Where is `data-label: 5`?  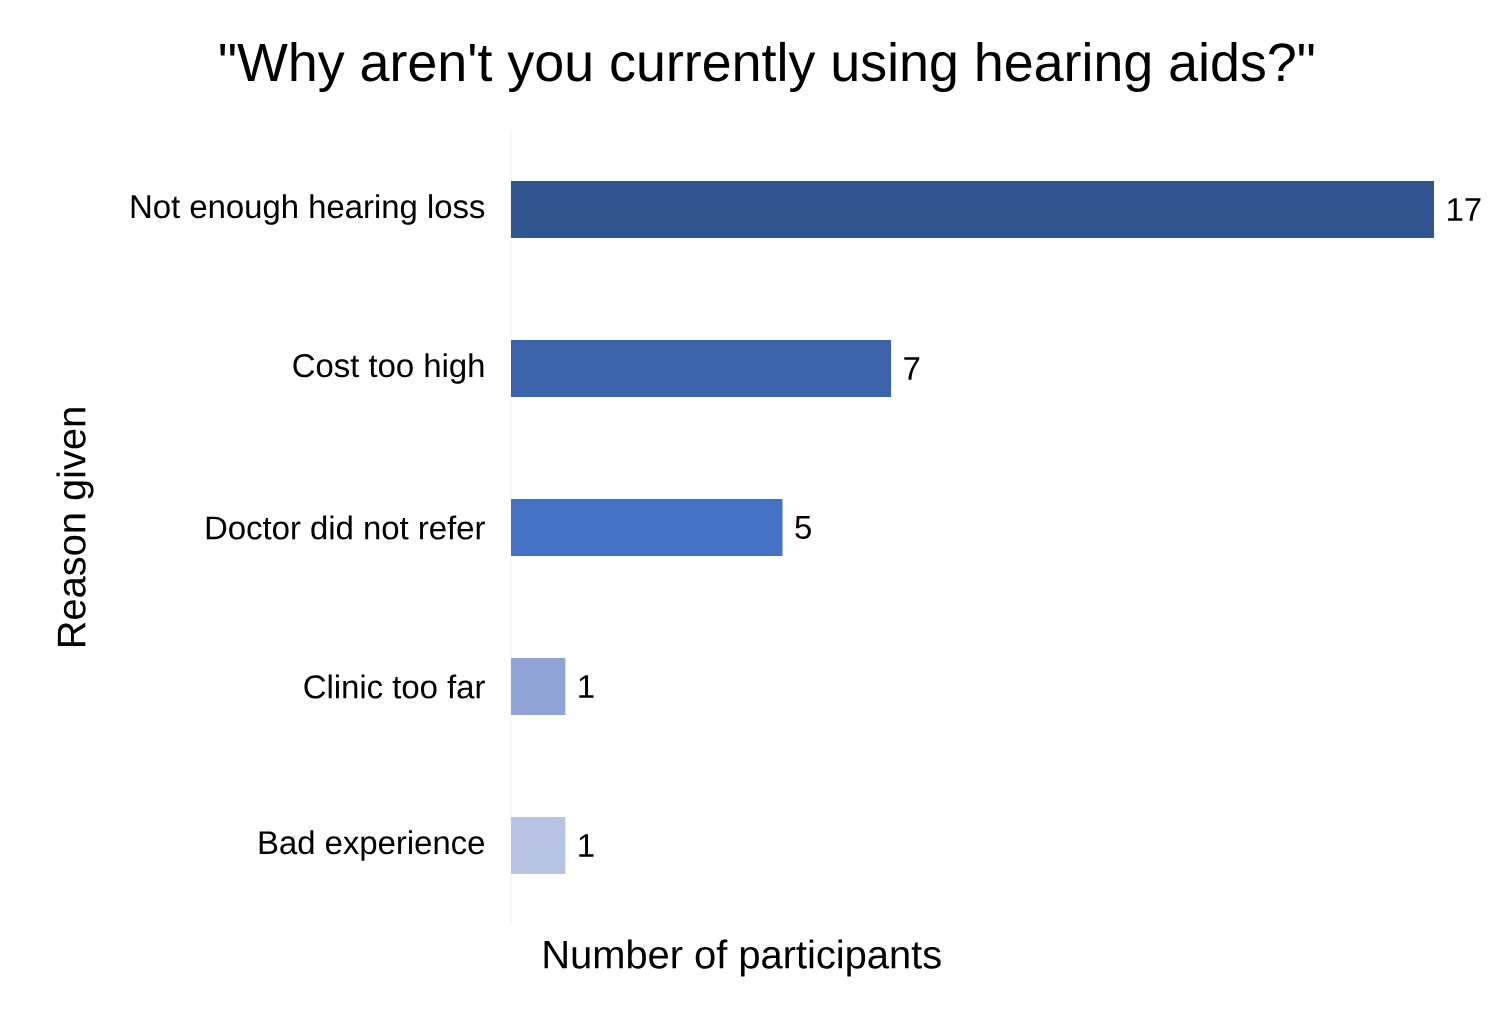 data-label: 5 is located at coordinates (803, 527).